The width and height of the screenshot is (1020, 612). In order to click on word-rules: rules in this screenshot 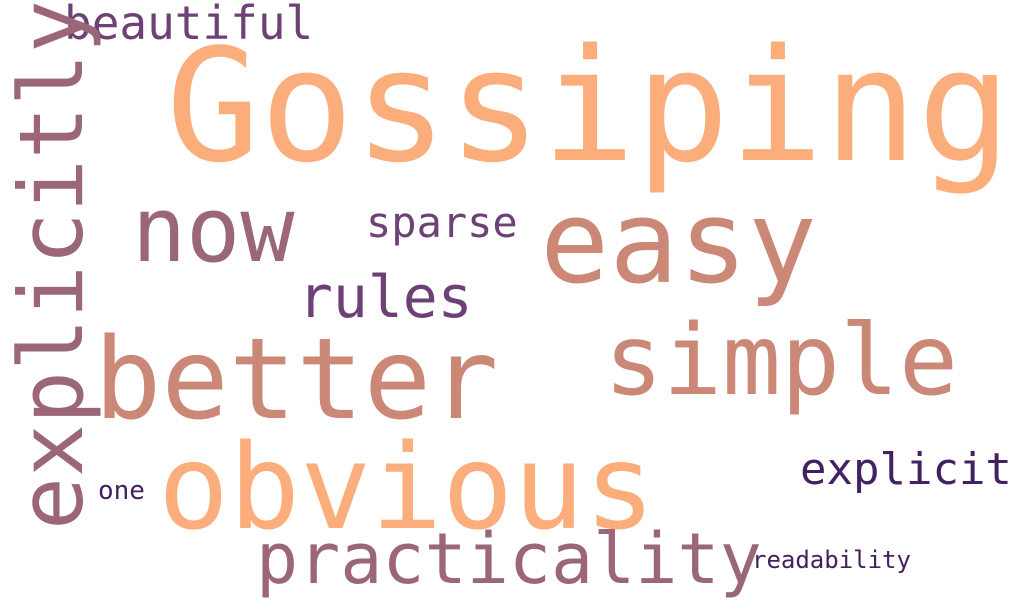, I will do `click(385, 297)`.